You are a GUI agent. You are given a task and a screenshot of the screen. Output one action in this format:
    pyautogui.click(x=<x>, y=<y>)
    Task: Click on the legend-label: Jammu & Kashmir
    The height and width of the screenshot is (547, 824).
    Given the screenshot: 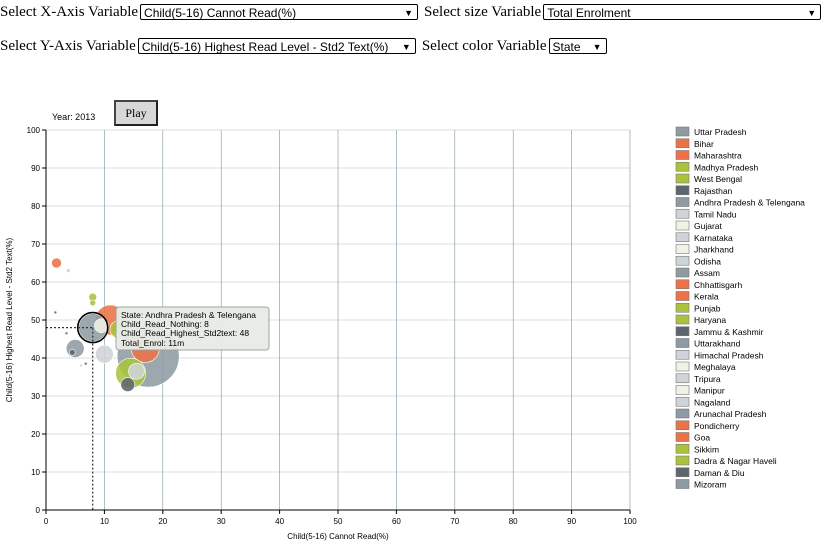 What is the action you would take?
    pyautogui.click(x=729, y=332)
    